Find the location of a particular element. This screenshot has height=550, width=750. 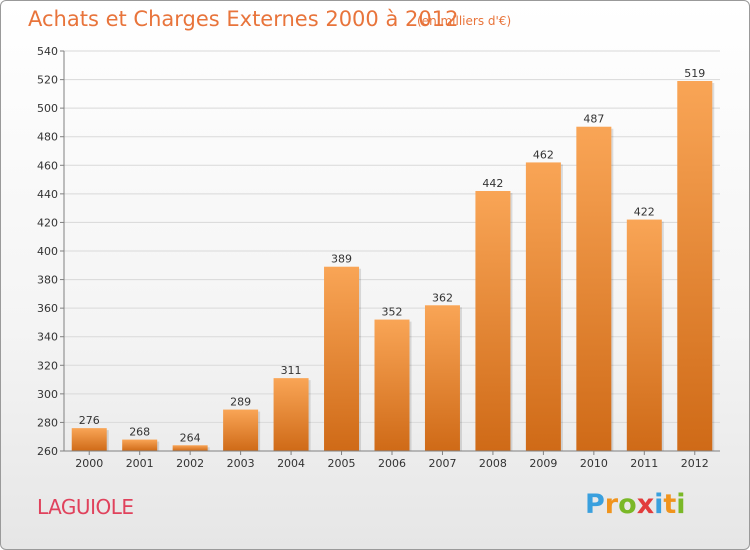

value-label: 389 is located at coordinates (341, 259).